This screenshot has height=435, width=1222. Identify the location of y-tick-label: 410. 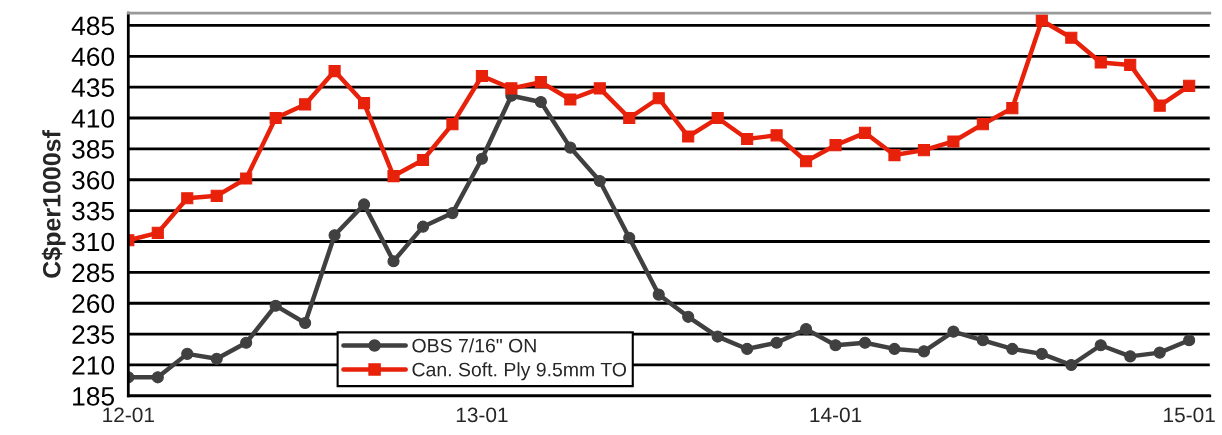
(93, 118).